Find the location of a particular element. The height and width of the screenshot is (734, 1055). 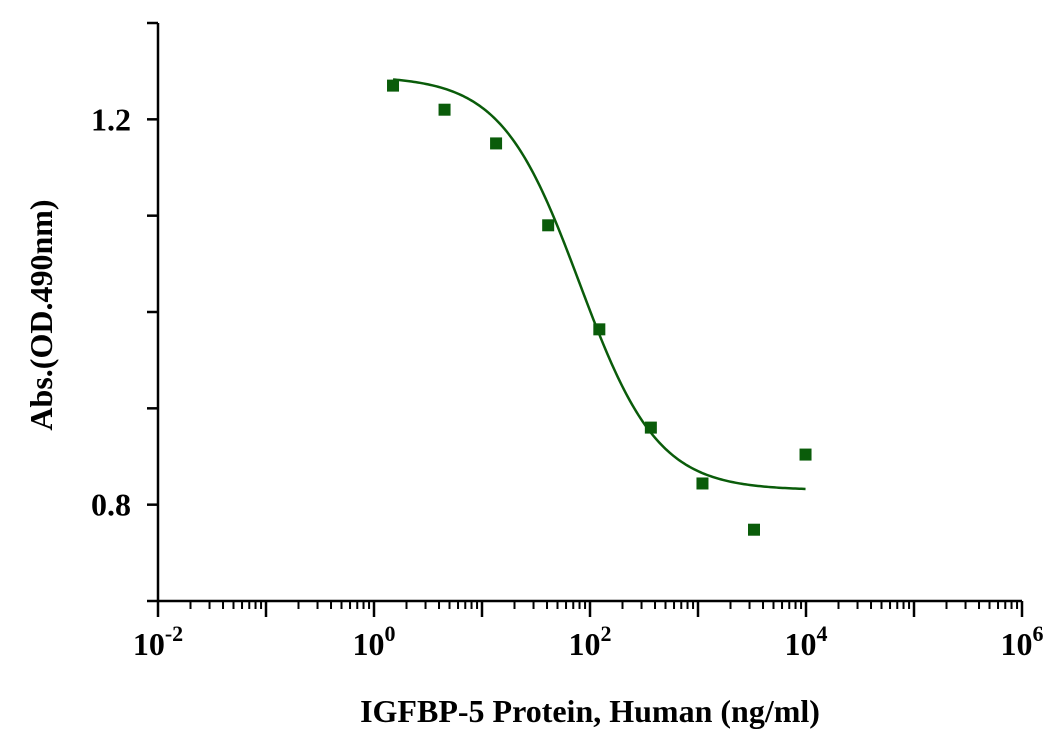

x-tick-label: 10⁴ is located at coordinates (806, 641).